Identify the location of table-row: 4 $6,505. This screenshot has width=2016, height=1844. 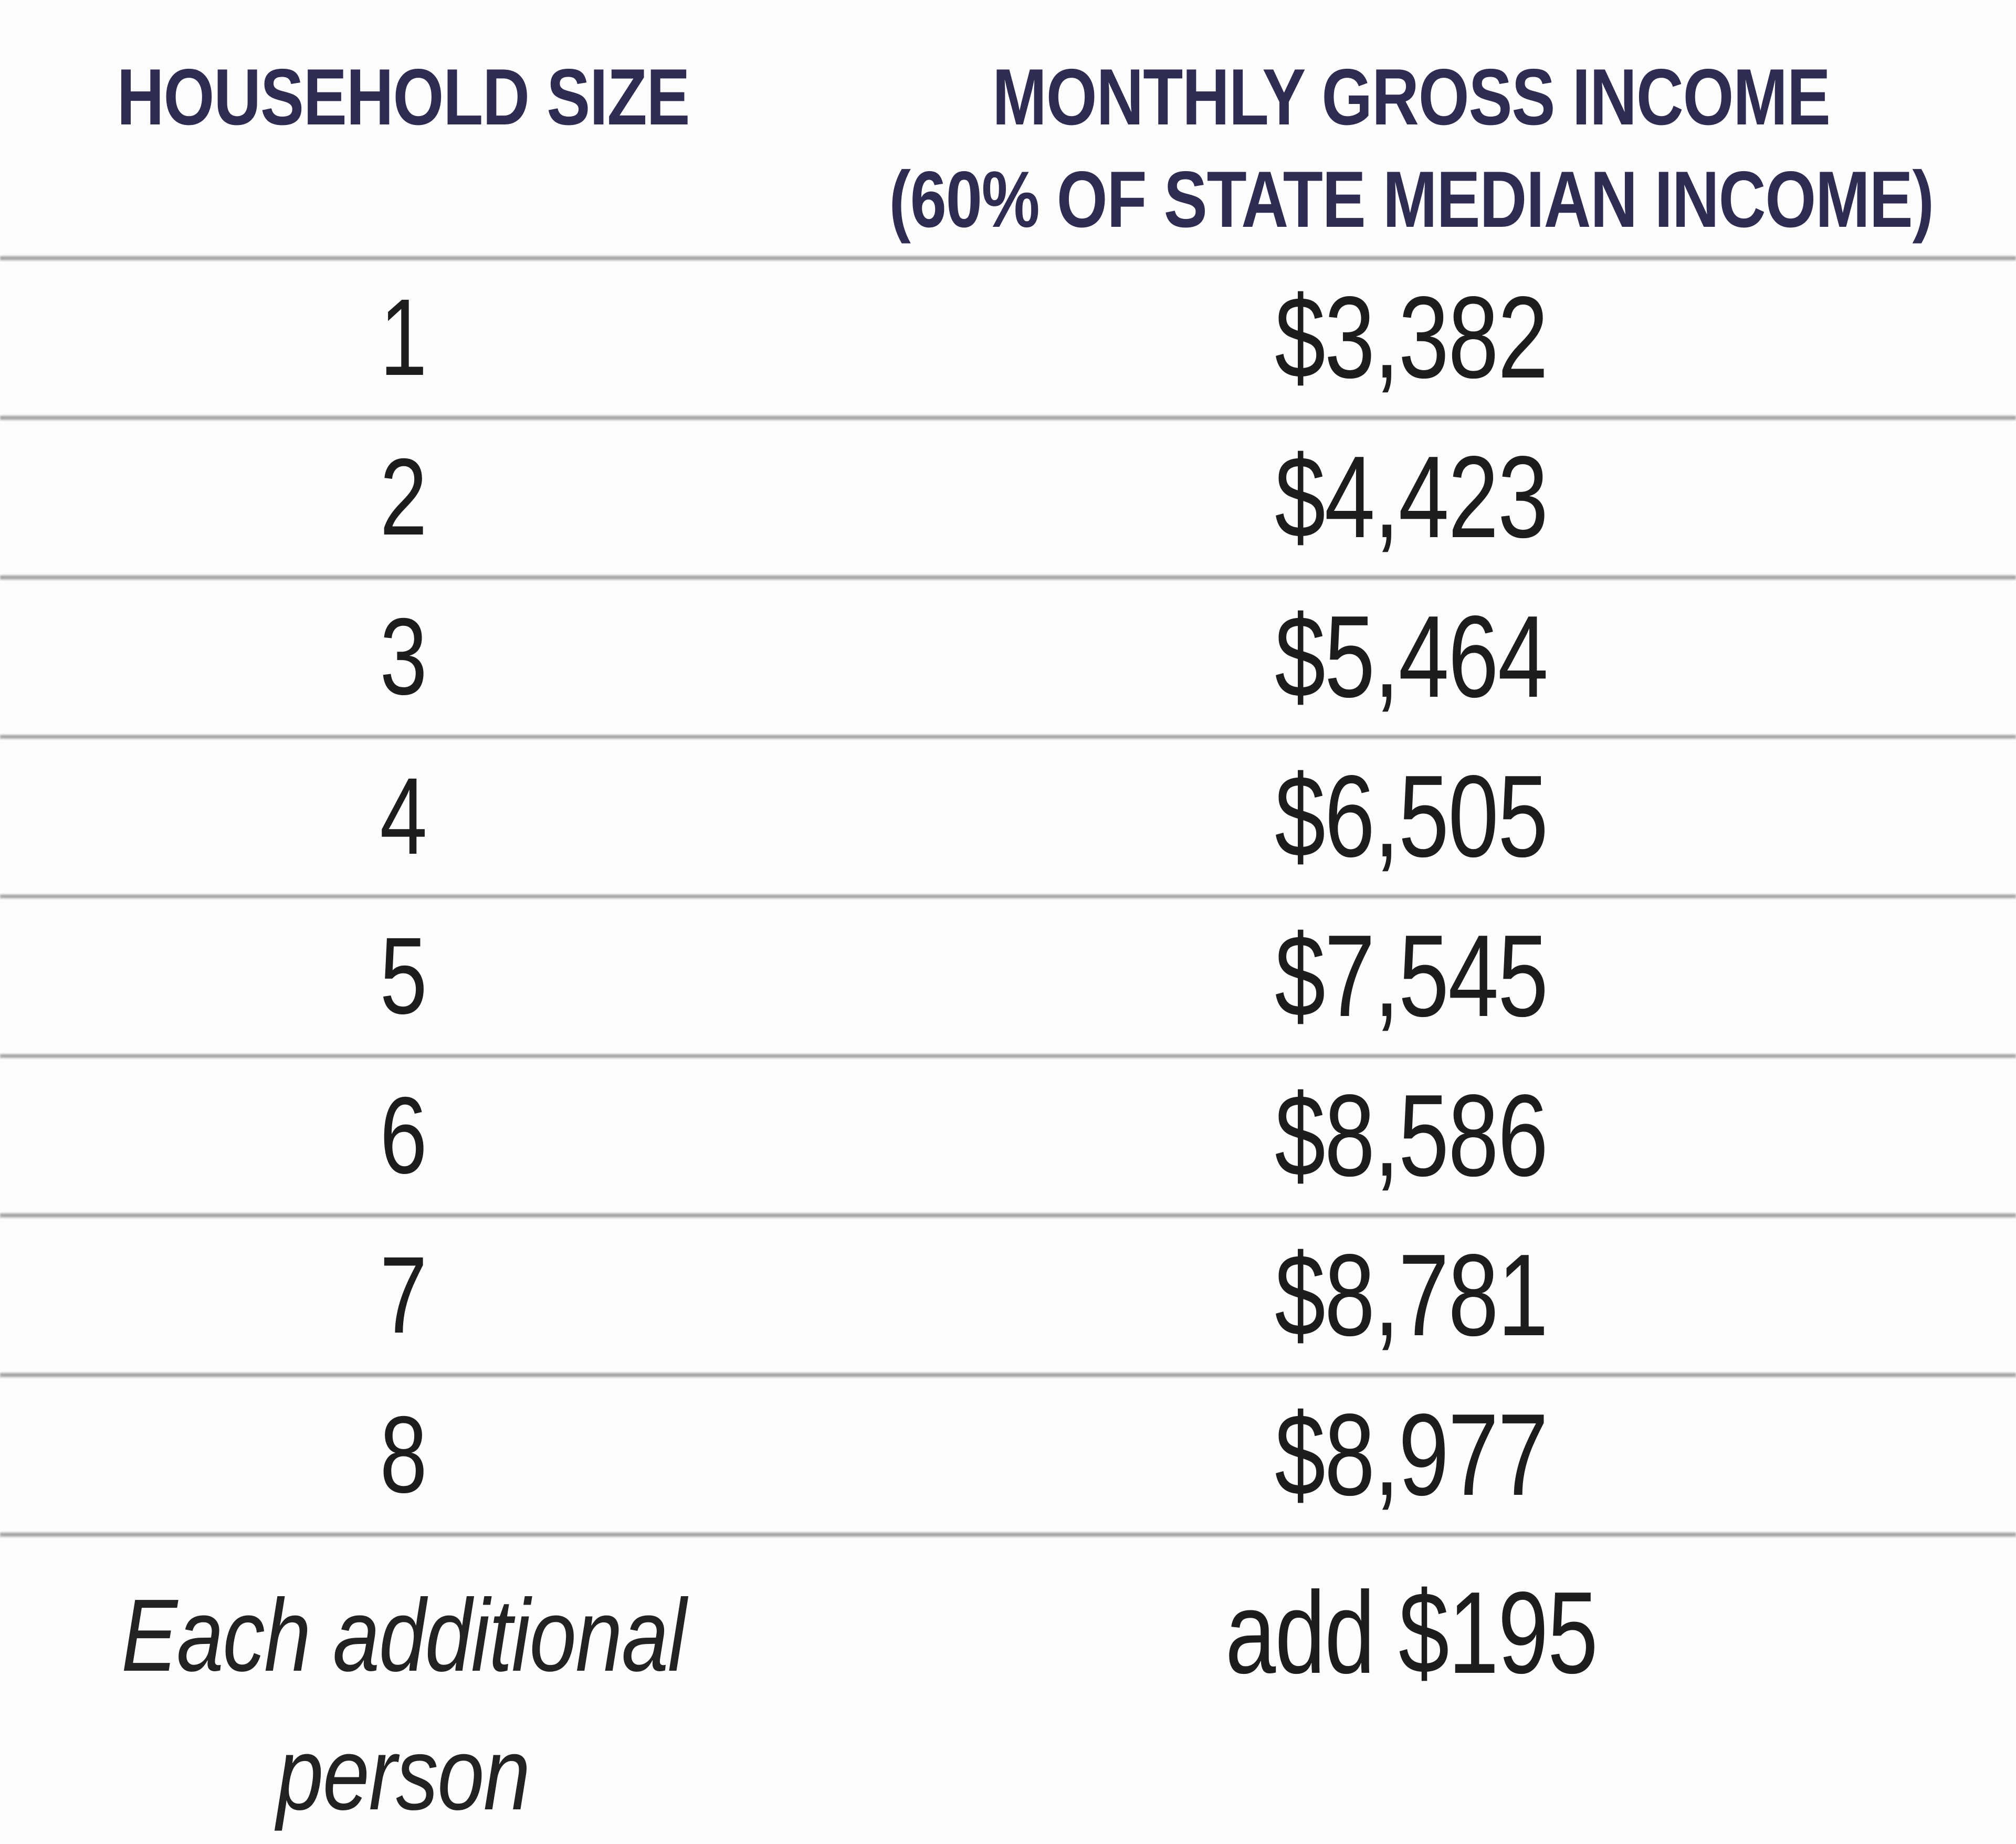
(1008, 816).